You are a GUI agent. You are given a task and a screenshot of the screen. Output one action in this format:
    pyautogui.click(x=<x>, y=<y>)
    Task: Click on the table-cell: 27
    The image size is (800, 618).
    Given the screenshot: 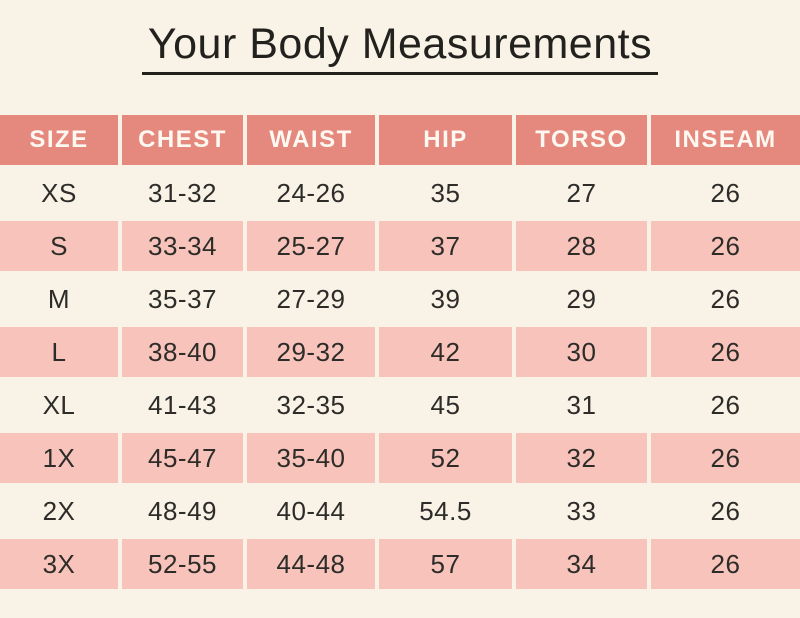 What is the action you would take?
    pyautogui.click(x=581, y=192)
    